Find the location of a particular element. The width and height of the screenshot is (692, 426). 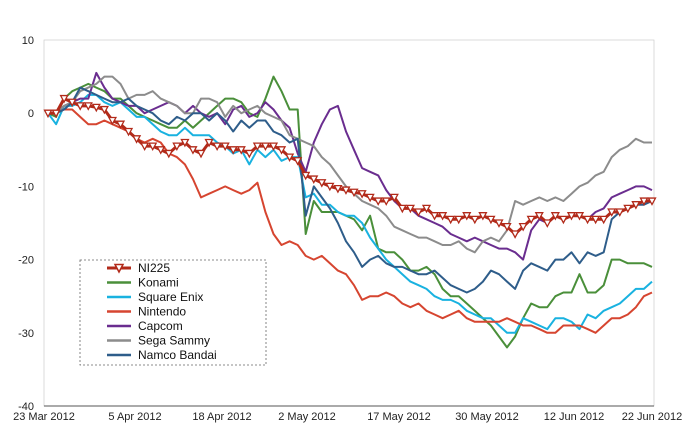

legend-label-sega-sammy: Sega Sammy is located at coordinates (174, 341).